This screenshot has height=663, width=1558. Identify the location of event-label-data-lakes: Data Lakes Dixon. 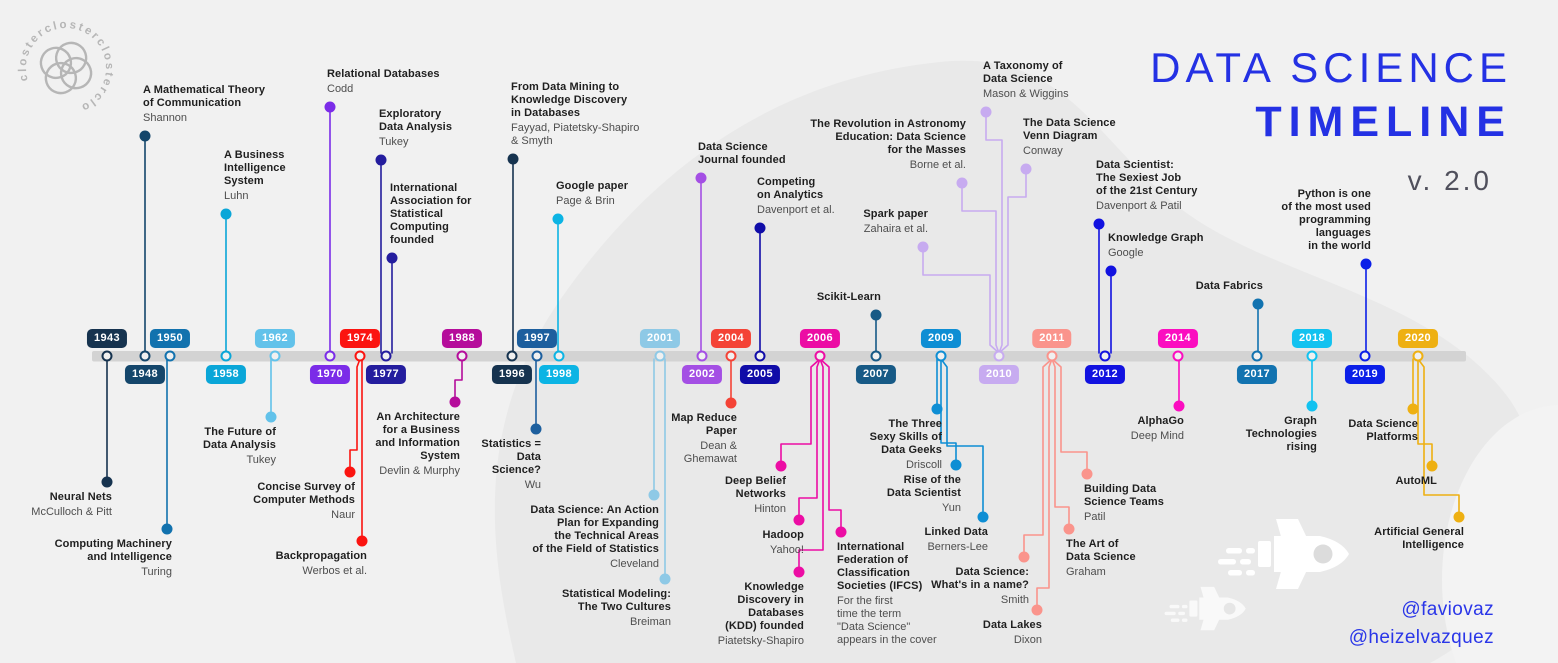
(1012, 633).